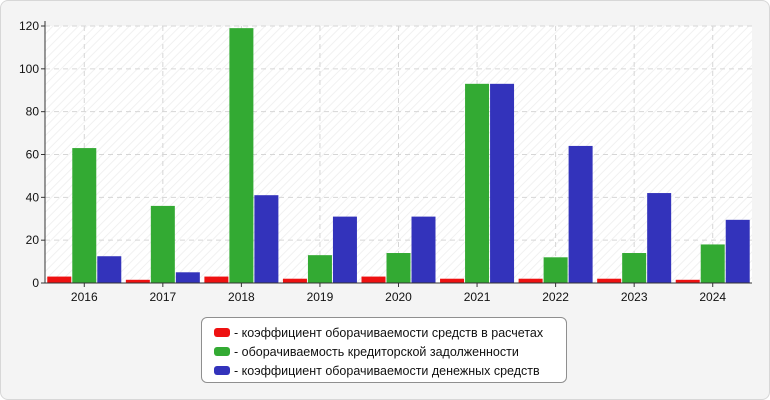 This screenshot has height=400, width=770. I want to click on x-tick-label: 2021, so click(477, 297).